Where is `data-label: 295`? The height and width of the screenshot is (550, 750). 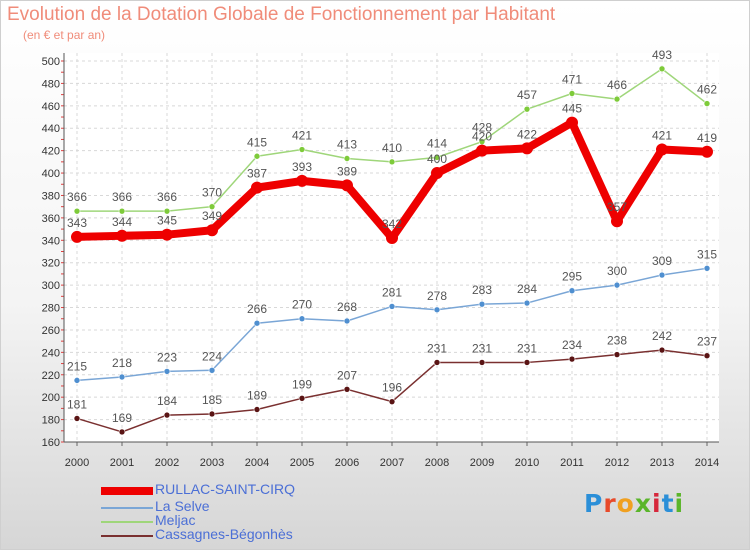
data-label: 295 is located at coordinates (572, 277).